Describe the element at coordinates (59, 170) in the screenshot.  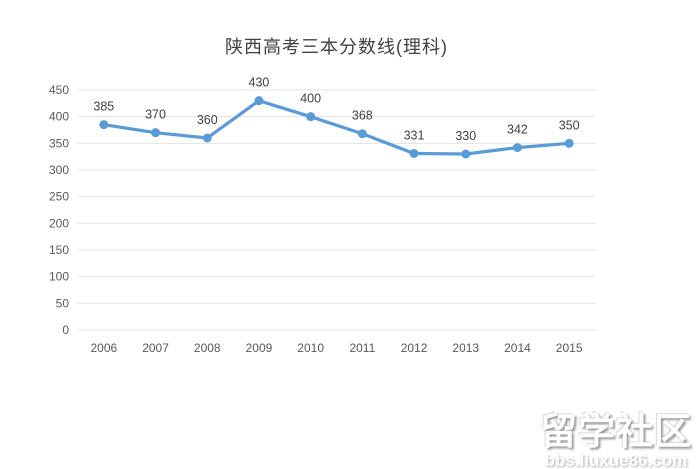
I see `y-tick-label: 300` at that location.